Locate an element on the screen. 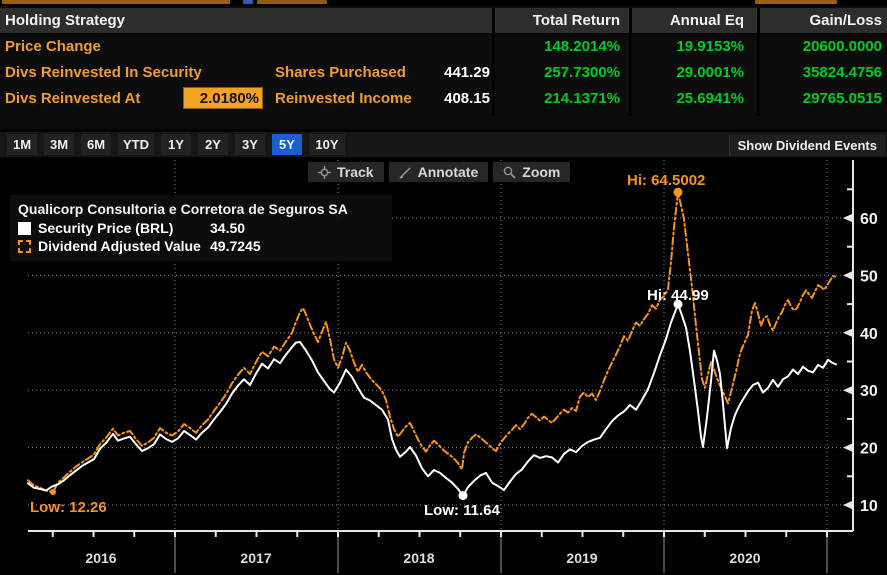 The height and width of the screenshot is (575, 887). total-return-value: 257.7300% is located at coordinates (582, 72).